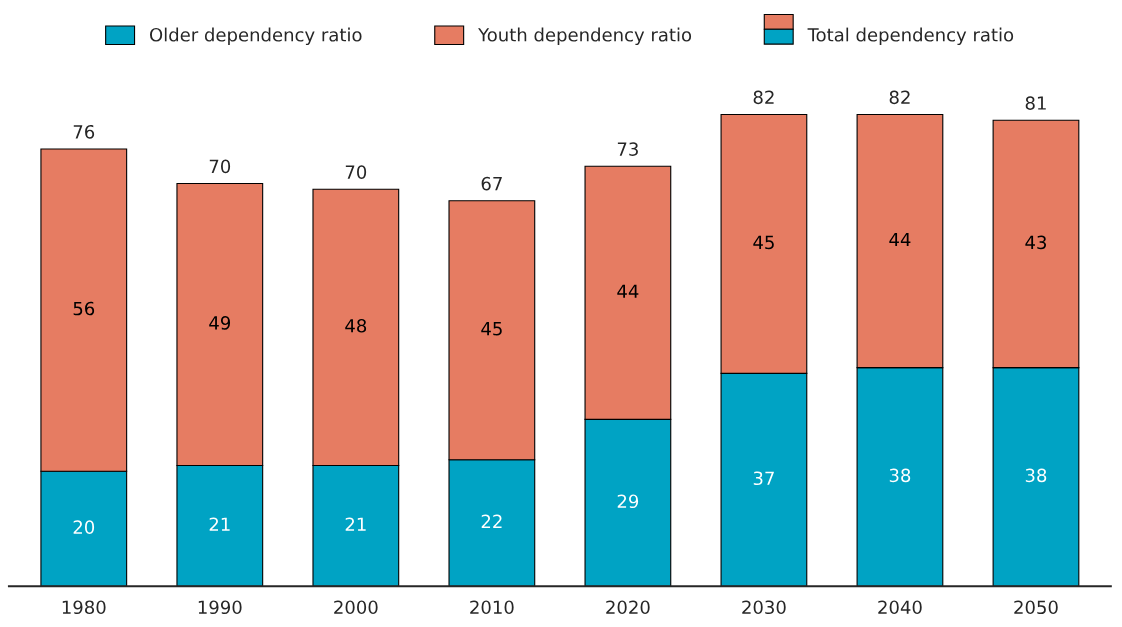 This screenshot has height=627, width=1122. I want to click on x-tick-label: 1990, so click(220, 607).